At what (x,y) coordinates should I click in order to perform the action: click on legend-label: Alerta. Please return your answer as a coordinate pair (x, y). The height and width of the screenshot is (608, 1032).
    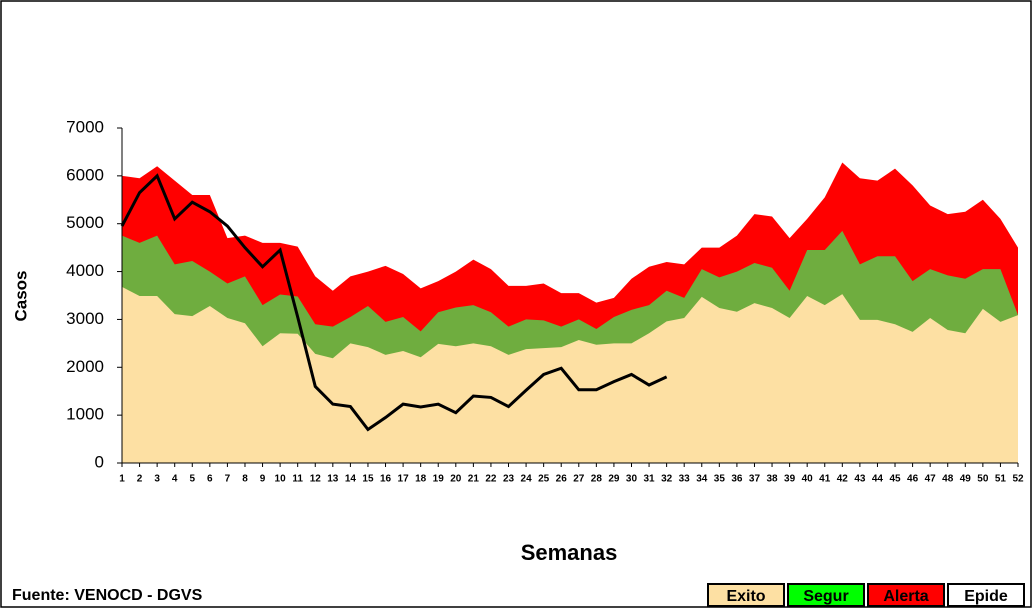
    Looking at the image, I should click on (905, 596).